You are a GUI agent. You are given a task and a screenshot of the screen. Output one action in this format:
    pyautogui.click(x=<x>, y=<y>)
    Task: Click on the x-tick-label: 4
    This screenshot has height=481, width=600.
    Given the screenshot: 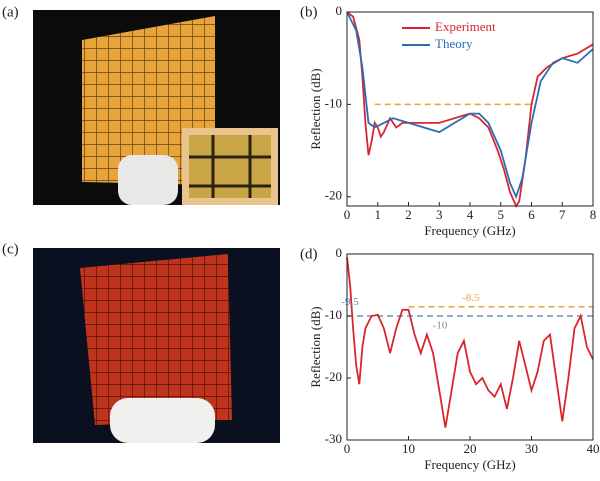 What is the action you would take?
    pyautogui.click(x=470, y=214)
    